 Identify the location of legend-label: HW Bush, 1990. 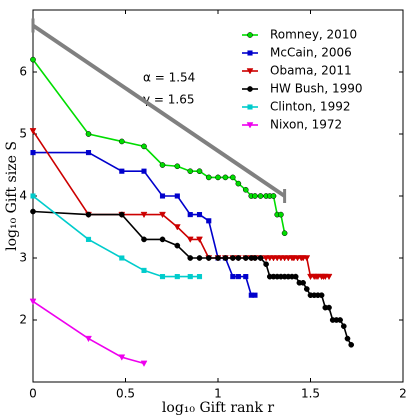
(316, 89).